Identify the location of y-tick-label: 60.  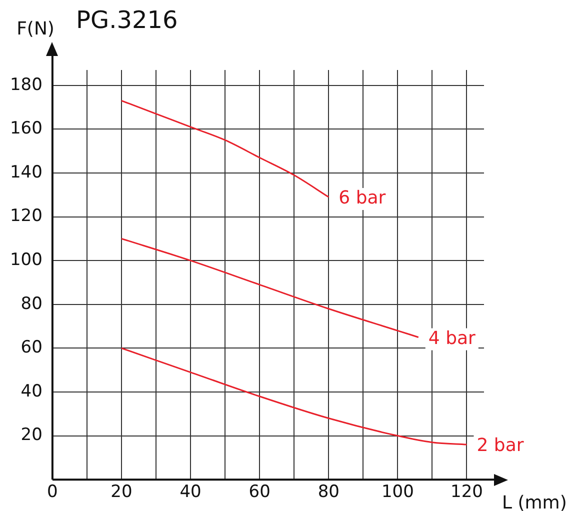
(31, 348).